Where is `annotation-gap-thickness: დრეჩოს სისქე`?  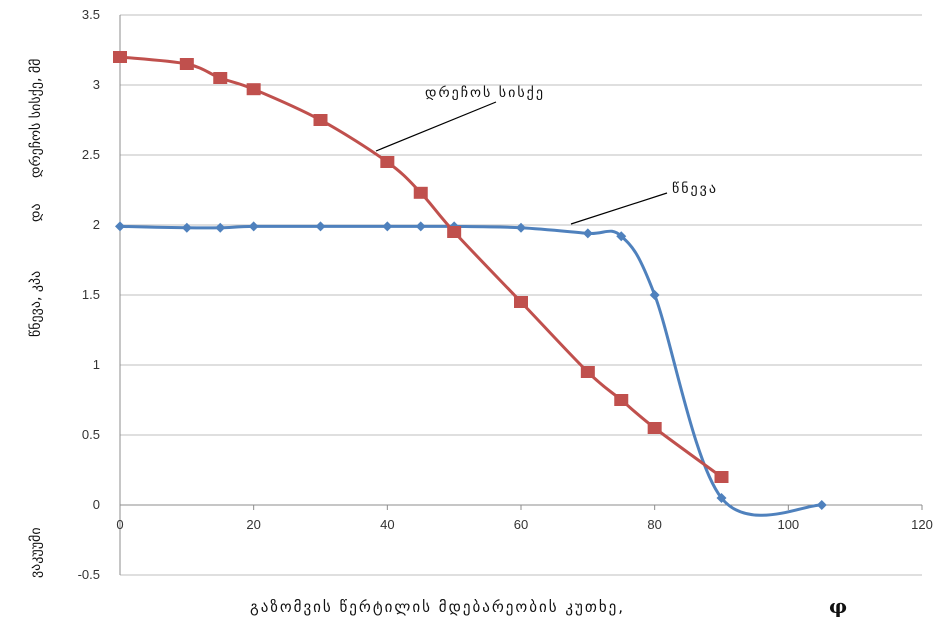
annotation-gap-thickness: დრეჩოს სისქე is located at coordinates (460, 118).